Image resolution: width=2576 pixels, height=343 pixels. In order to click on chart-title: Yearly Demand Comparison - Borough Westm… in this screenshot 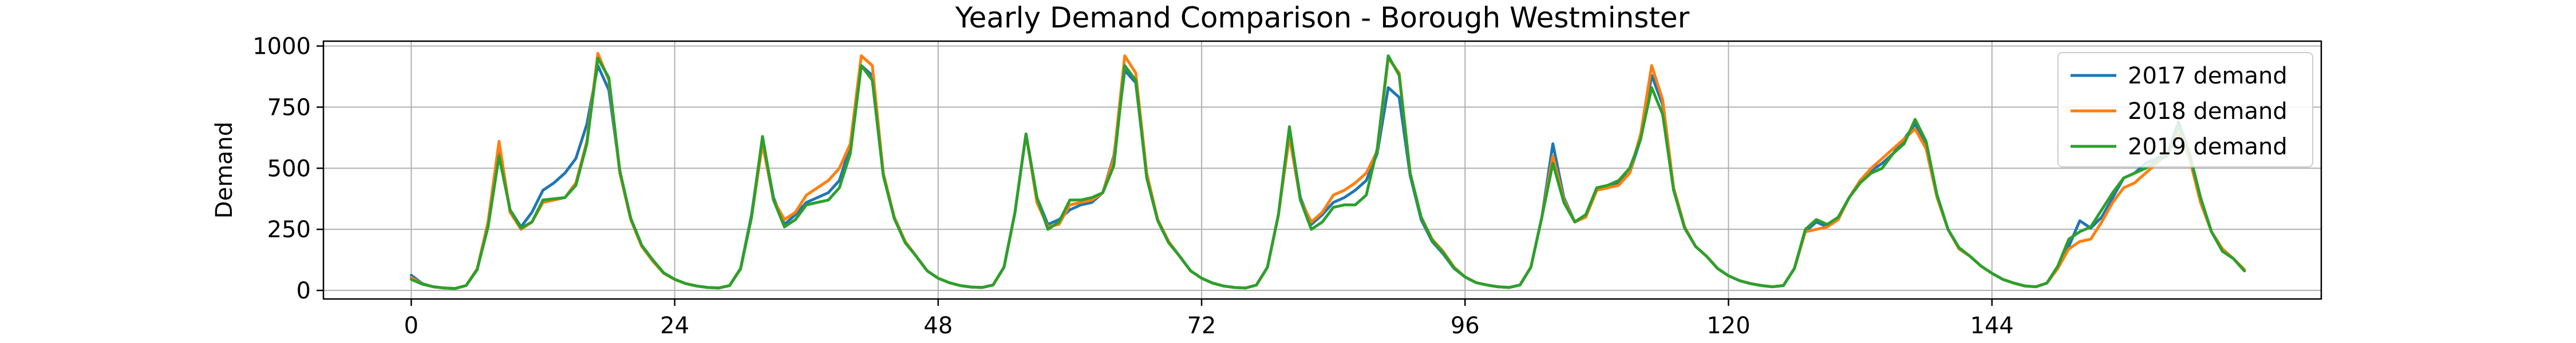, I will do `click(1322, 17)`.